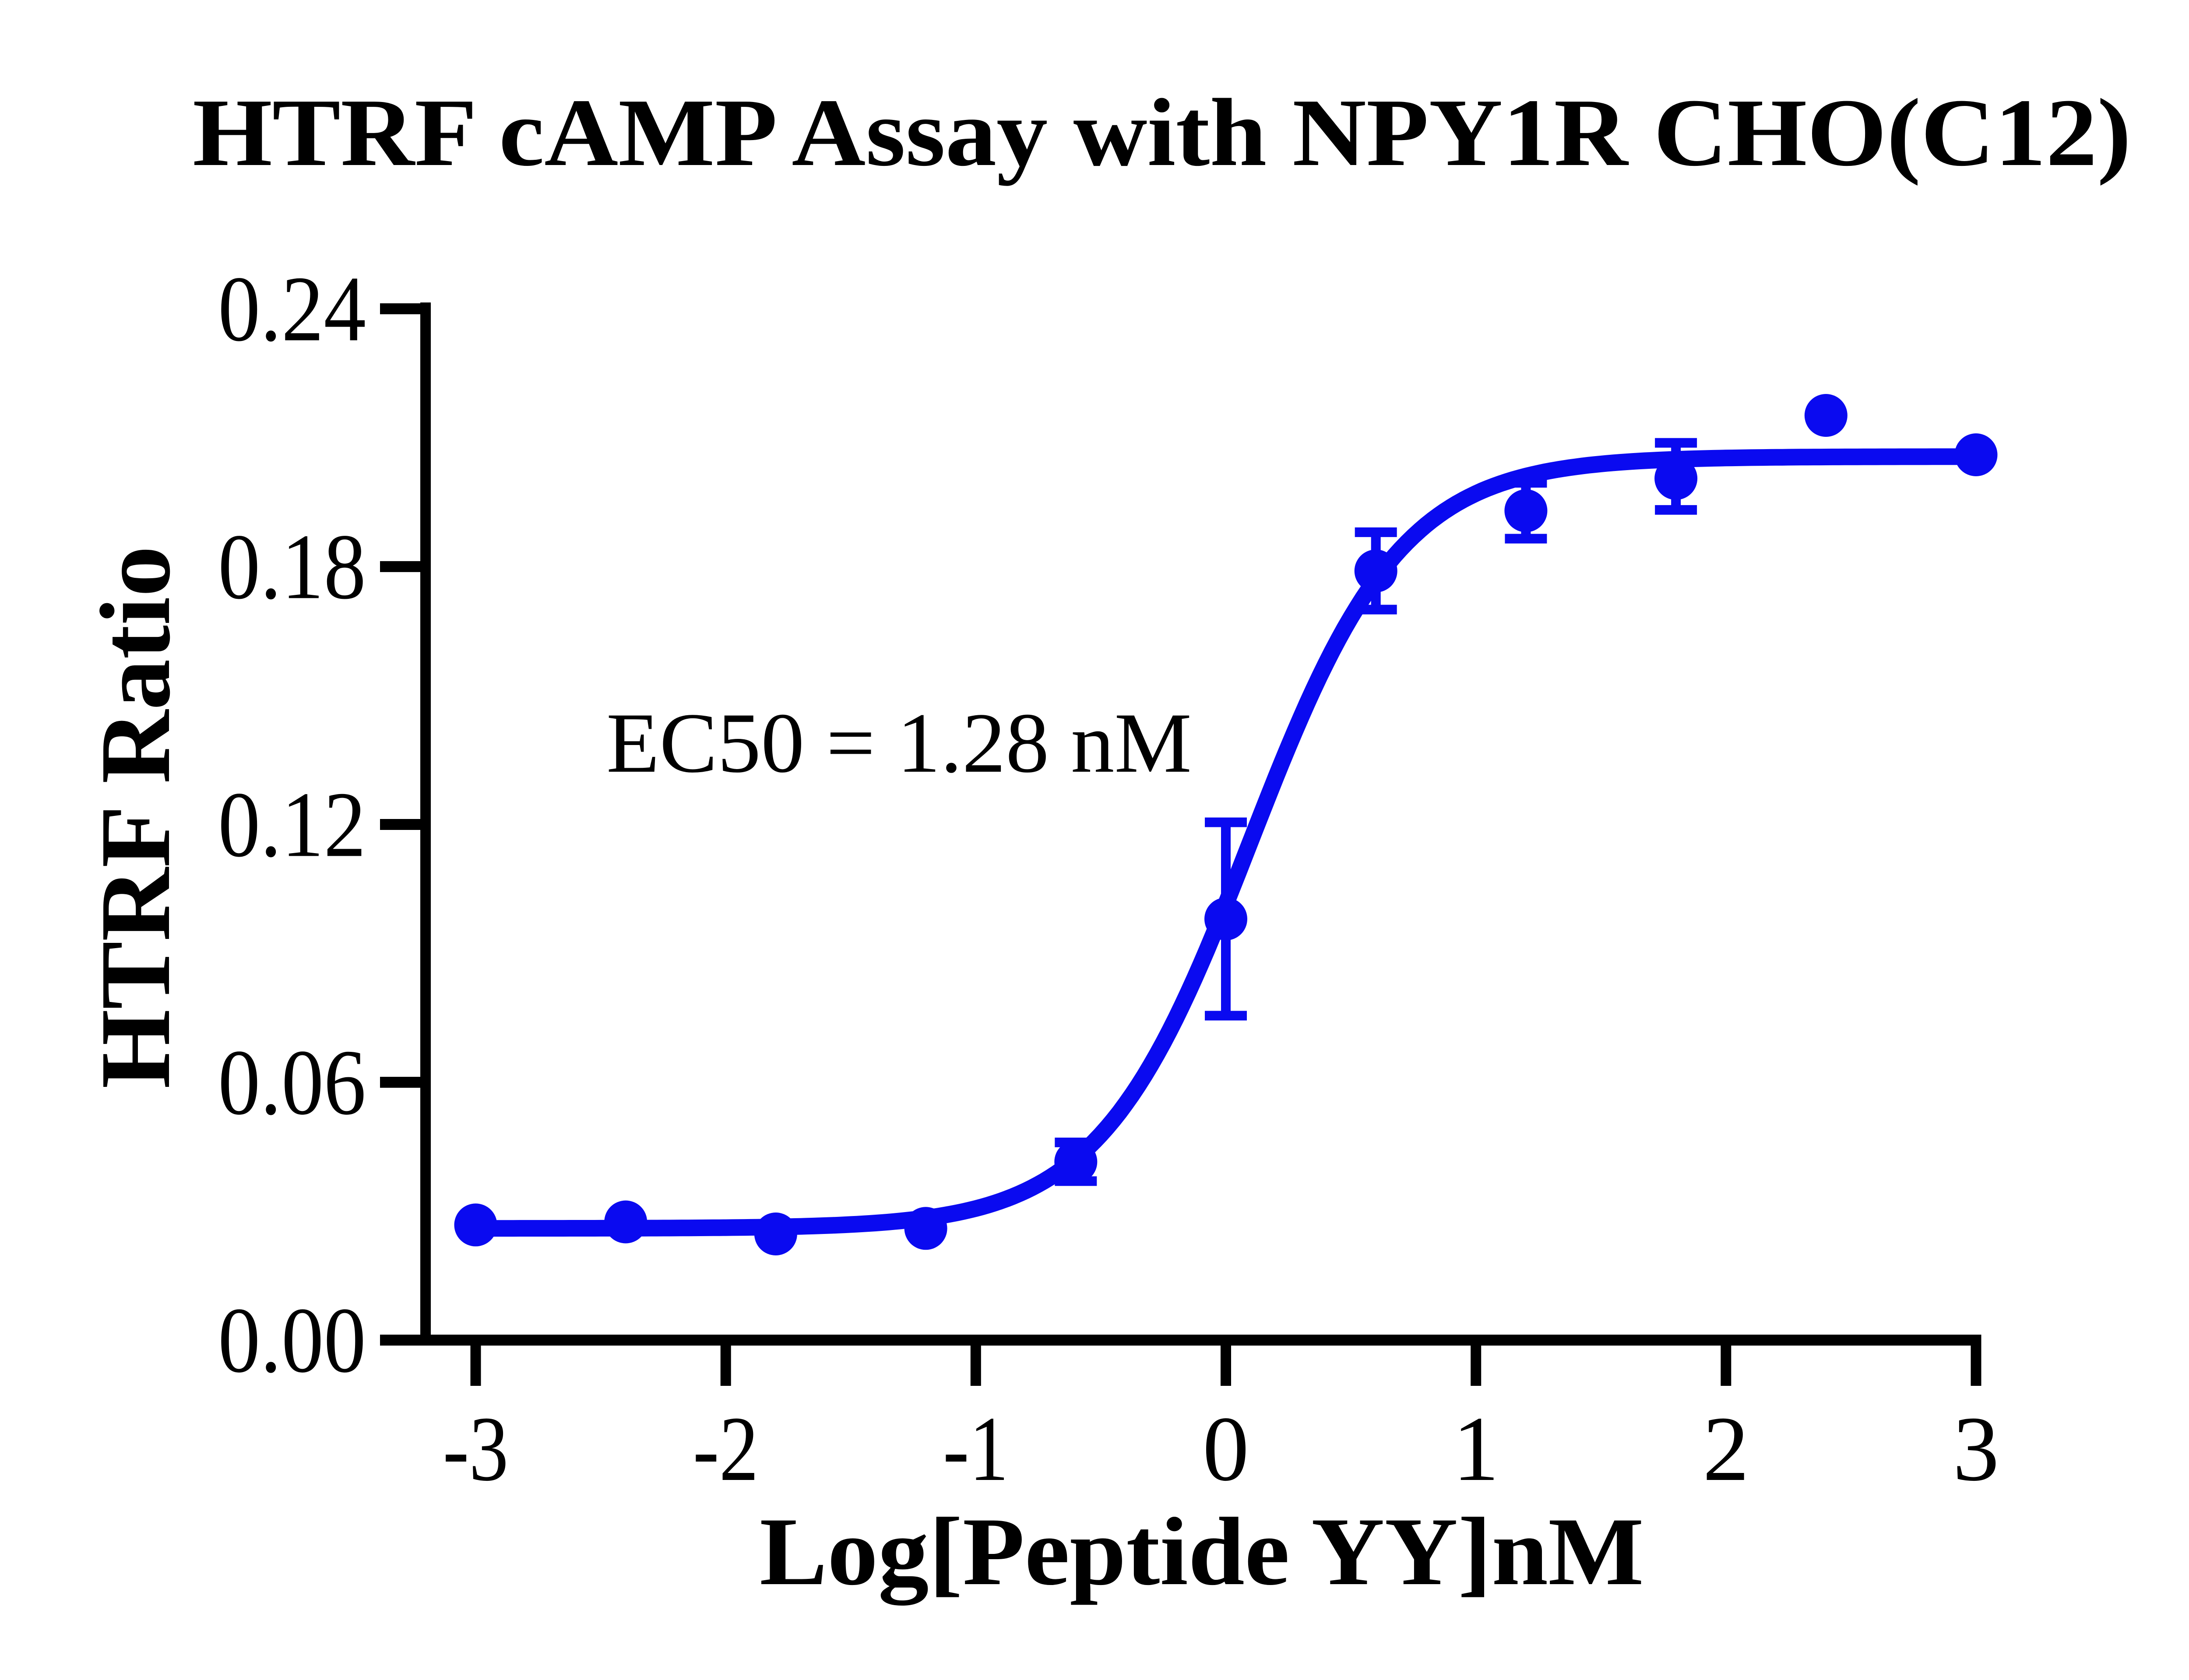 The height and width of the screenshot is (1680, 2189). Describe the element at coordinates (1726, 1448) in the screenshot. I see `svg-text: 2` at that location.